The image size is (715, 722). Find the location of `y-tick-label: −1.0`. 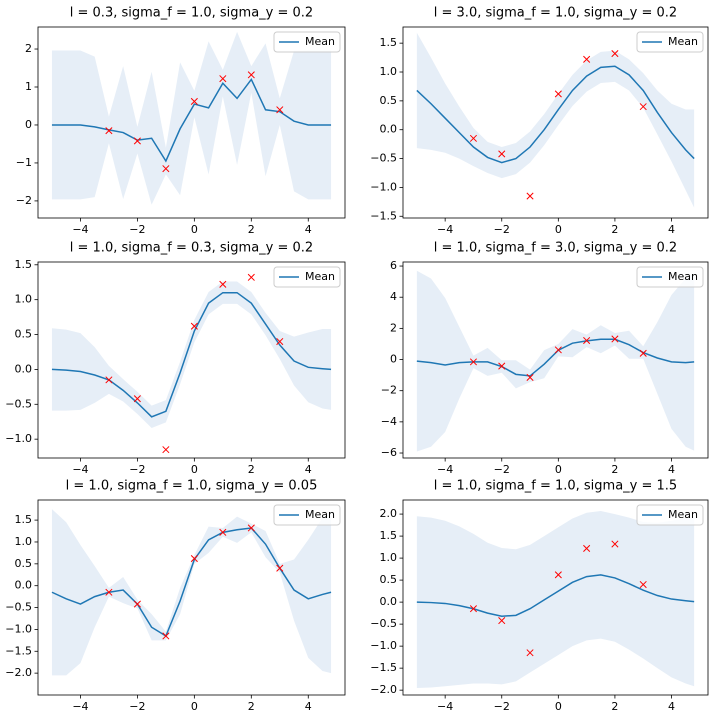

y-tick-label: −1.0 is located at coordinates (383, 186).